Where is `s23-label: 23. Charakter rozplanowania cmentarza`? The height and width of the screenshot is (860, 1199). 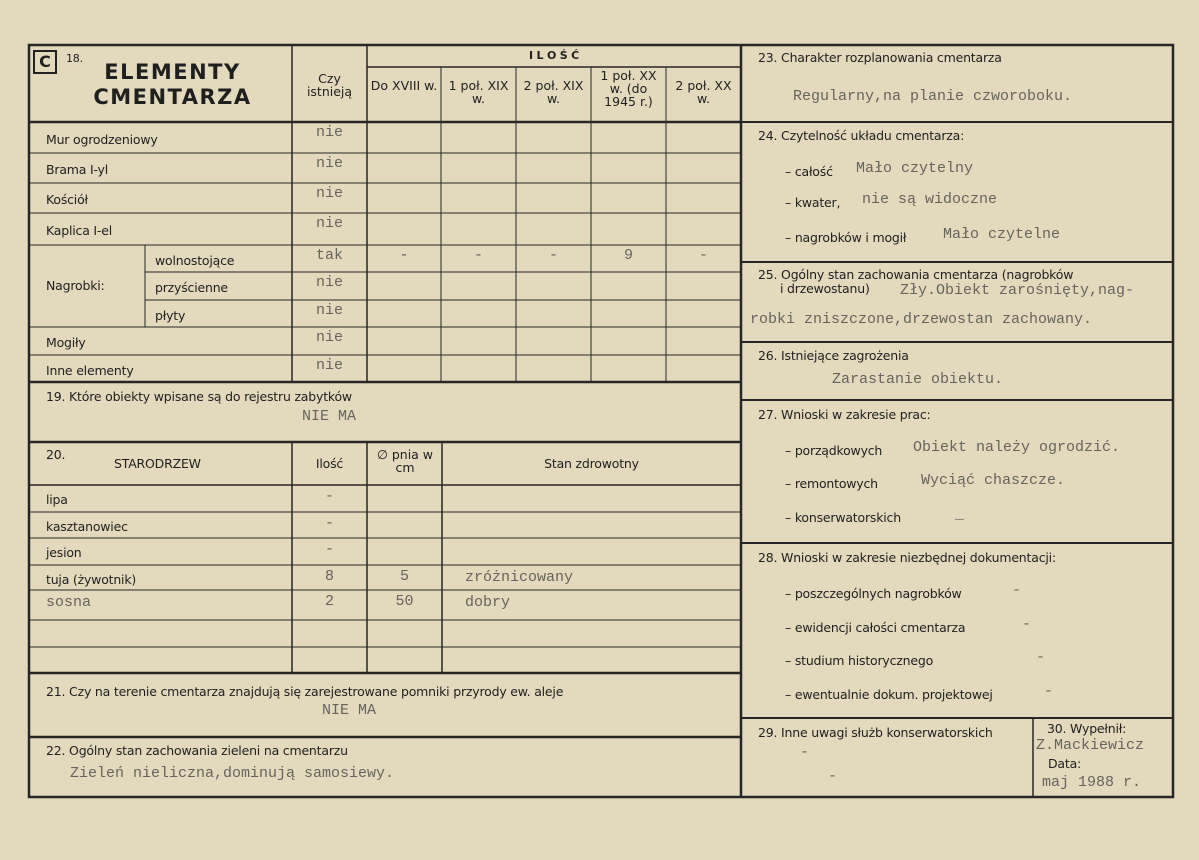 s23-label: 23. Charakter rozplanowania cmentarza is located at coordinates (880, 57).